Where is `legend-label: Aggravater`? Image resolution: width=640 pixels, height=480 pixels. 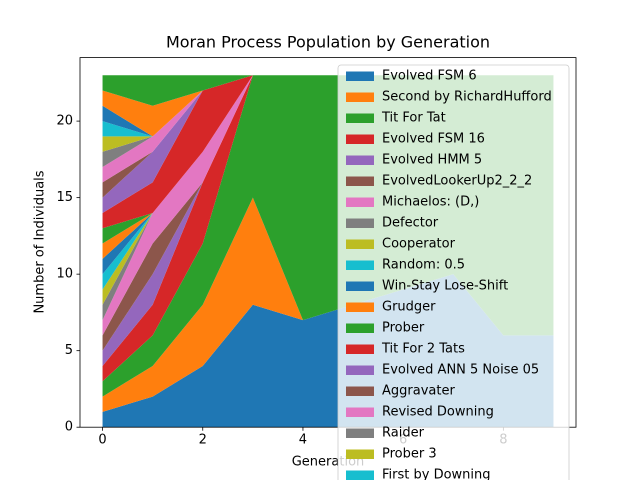
legend-label: Aggravater is located at coordinates (418, 391).